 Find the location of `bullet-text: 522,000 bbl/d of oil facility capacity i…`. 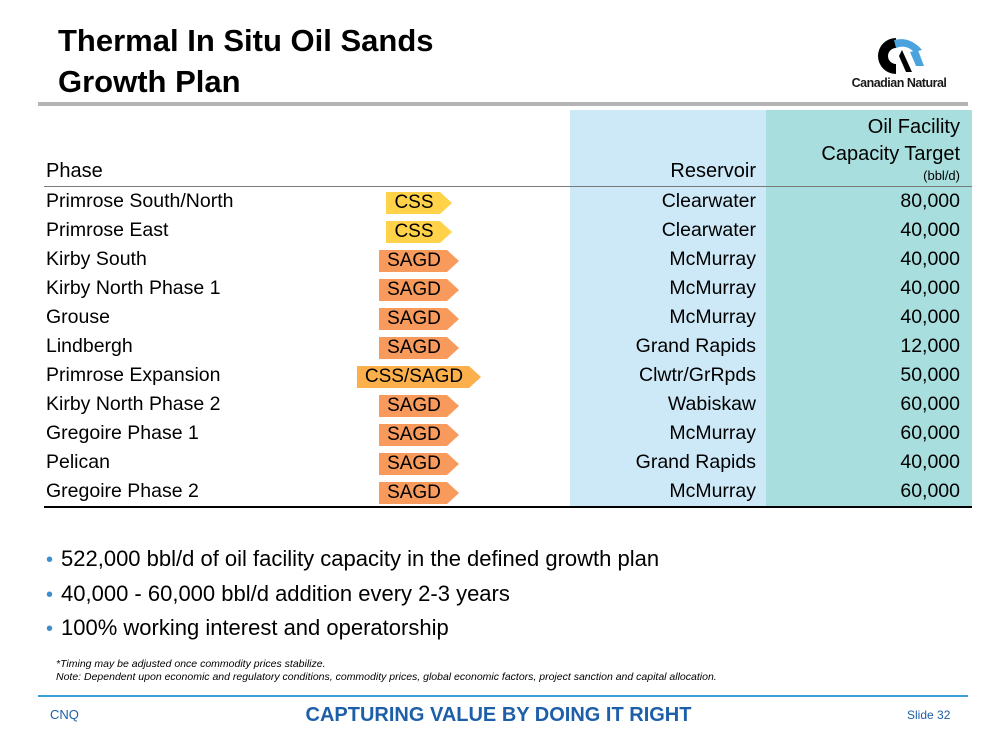

bullet-text: 522,000 bbl/d of oil facility capacity i… is located at coordinates (360, 558).